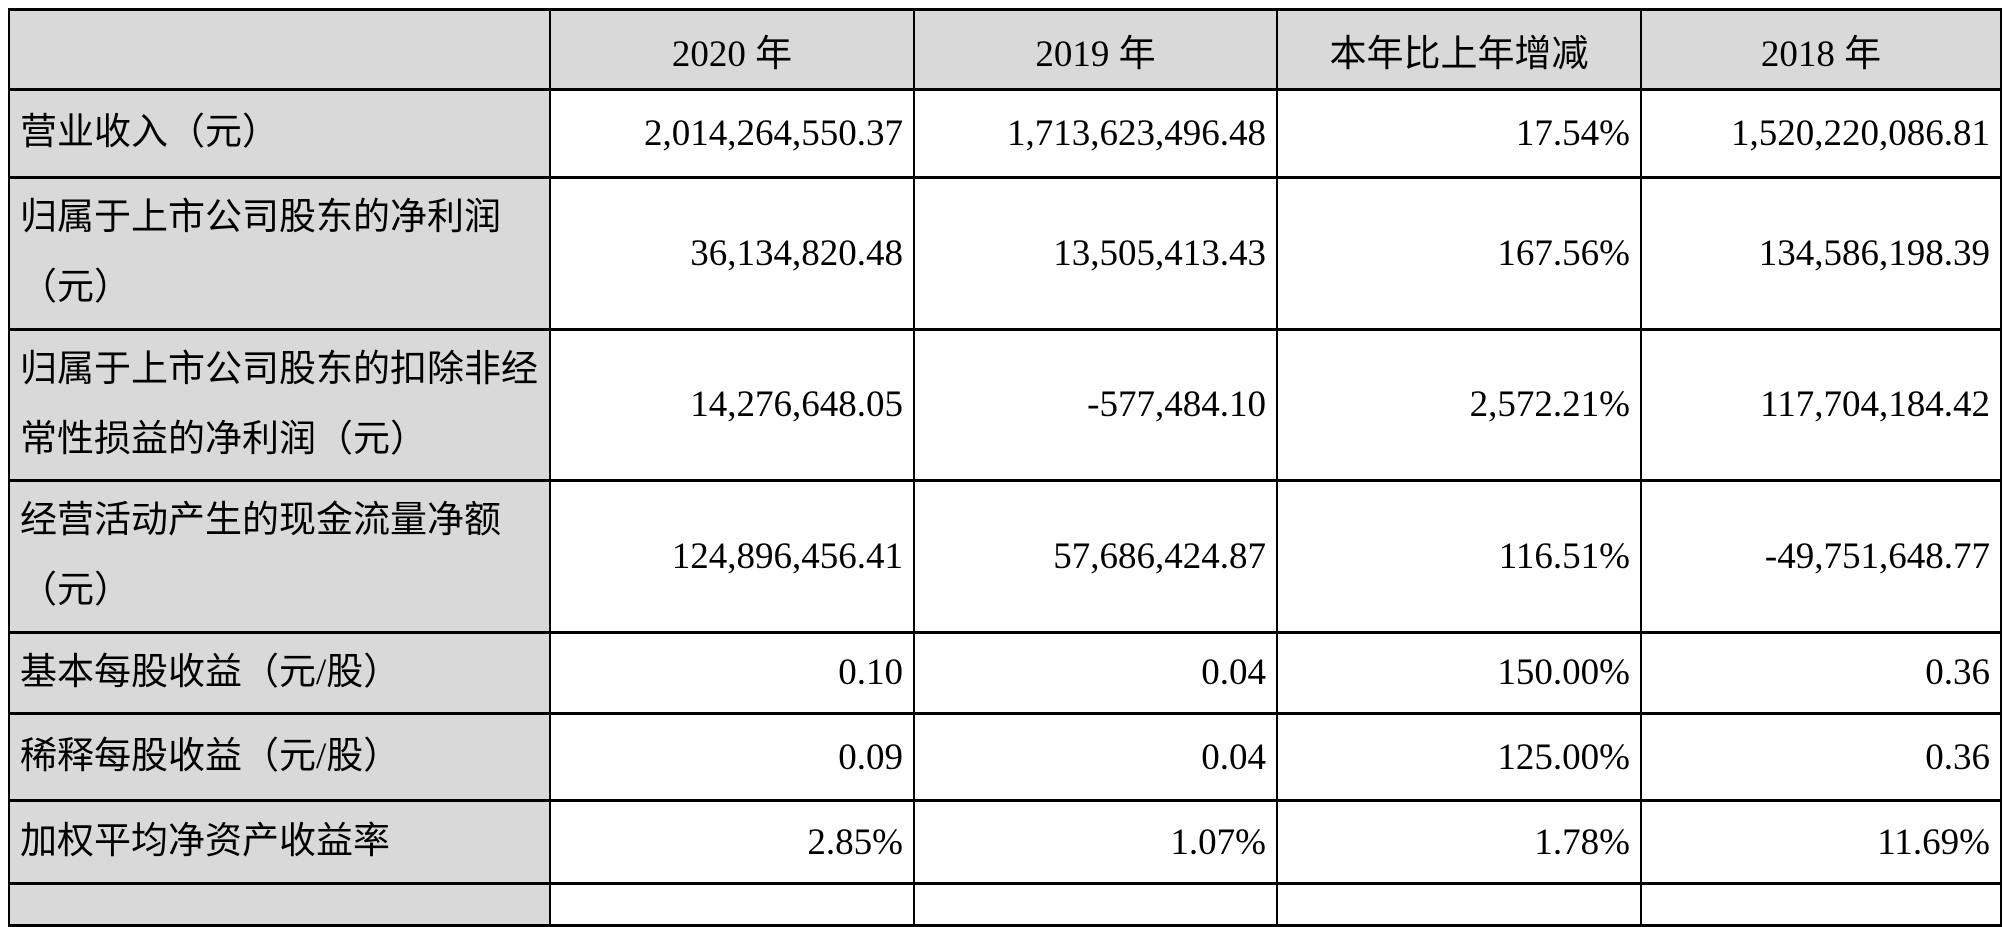 The image size is (2003, 927). I want to click on cell-2020: 2.85%, so click(732, 842).